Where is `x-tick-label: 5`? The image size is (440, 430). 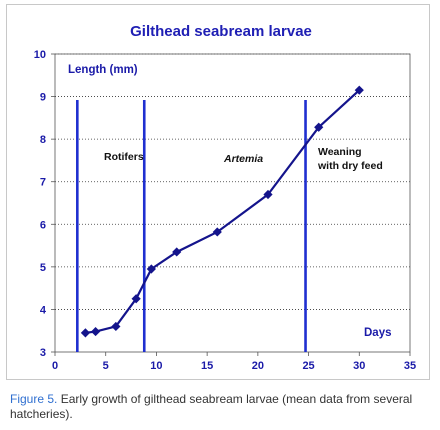
x-tick-label: 5 is located at coordinates (106, 366).